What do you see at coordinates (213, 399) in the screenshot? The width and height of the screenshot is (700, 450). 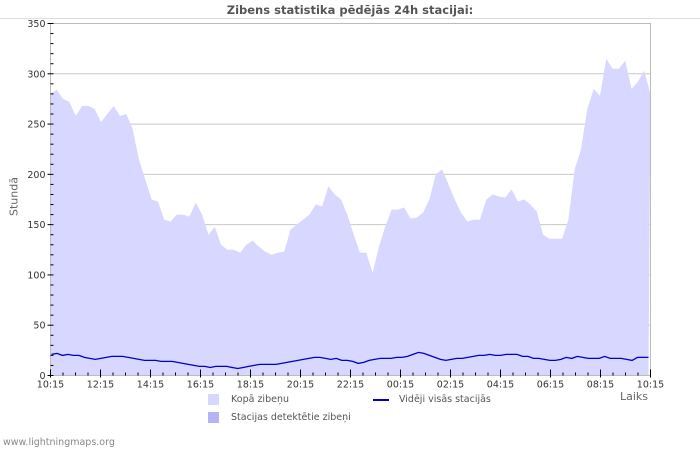 I see `legend-total-swatch` at bounding box center [213, 399].